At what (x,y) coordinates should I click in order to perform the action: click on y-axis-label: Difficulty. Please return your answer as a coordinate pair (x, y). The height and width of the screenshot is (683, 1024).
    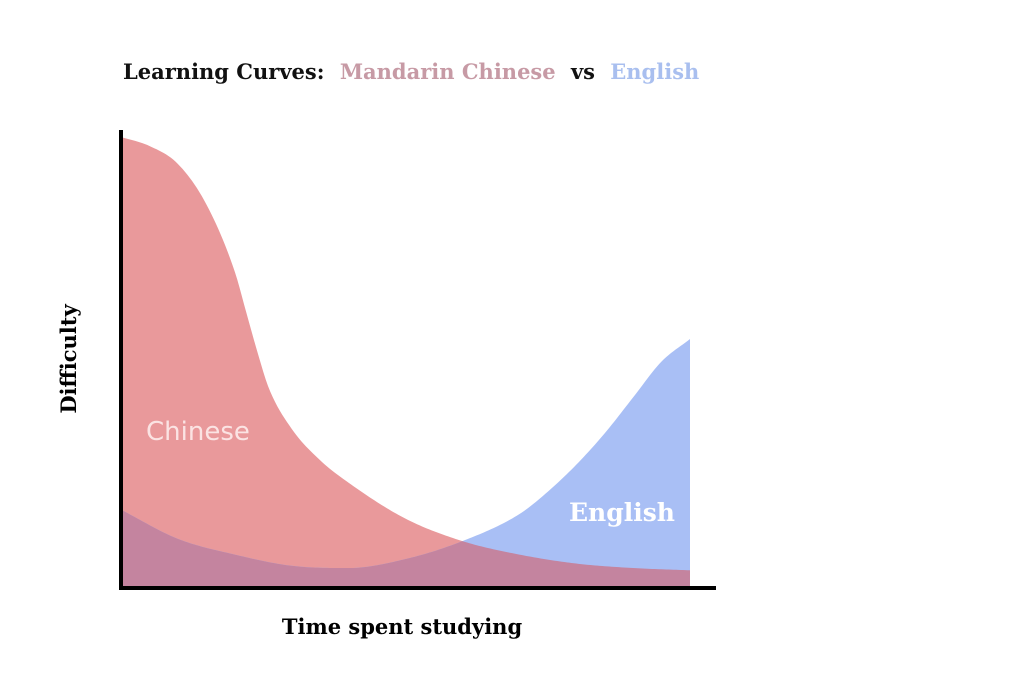
    Looking at the image, I should click on (68, 359).